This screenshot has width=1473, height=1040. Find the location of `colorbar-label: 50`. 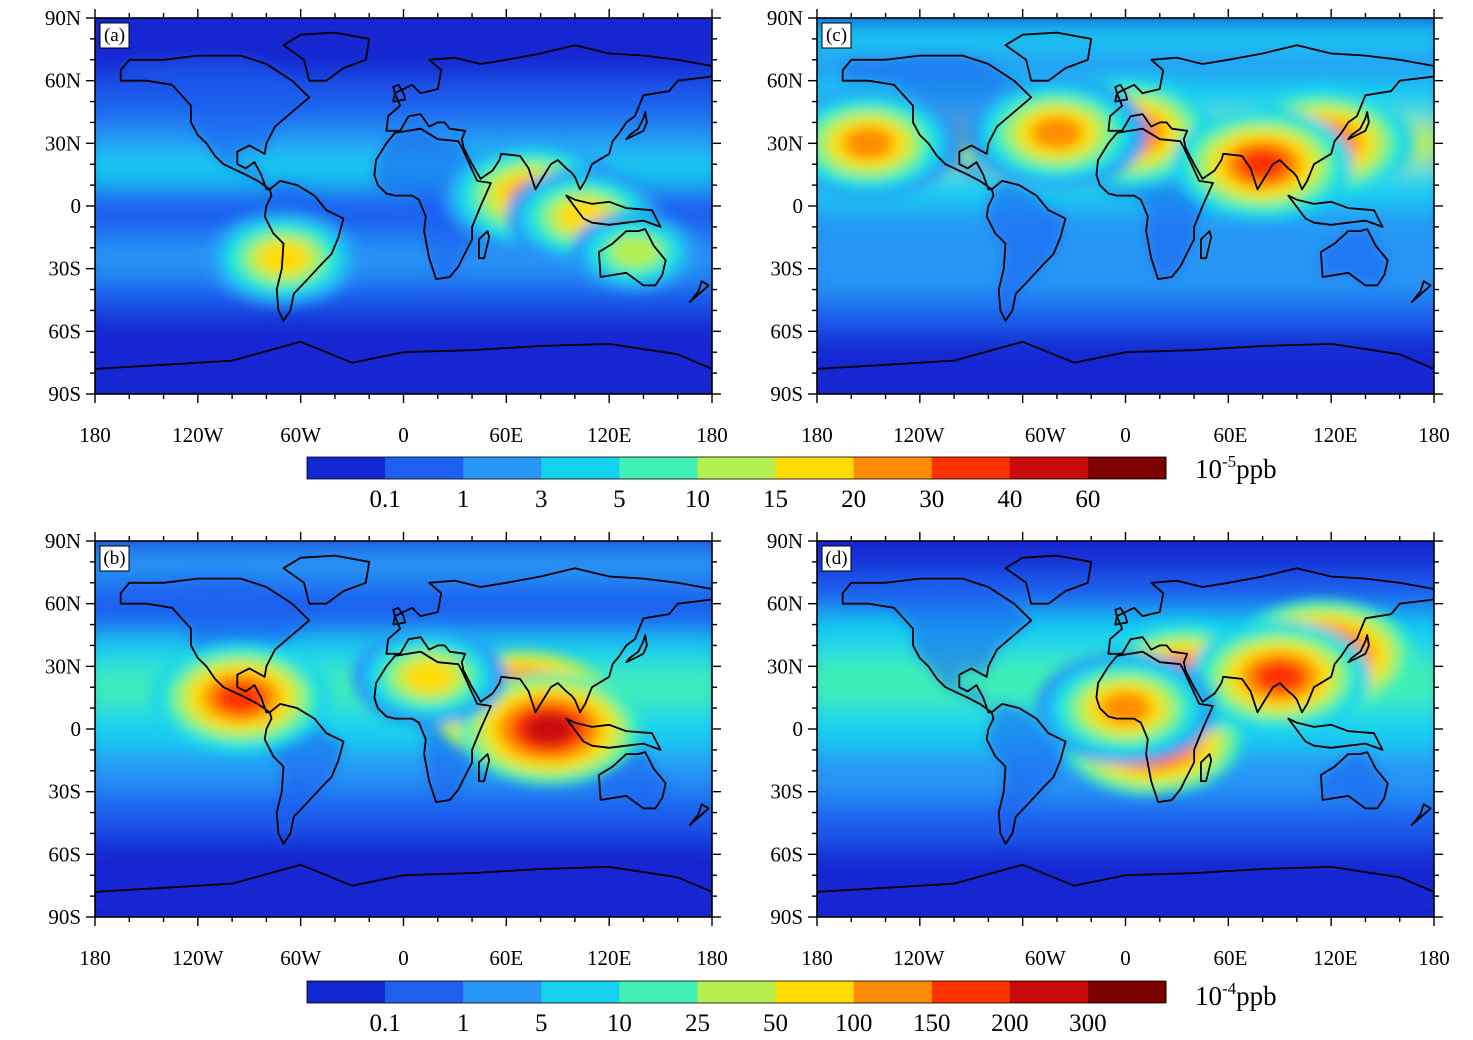

colorbar-label: 50 is located at coordinates (775, 1023).